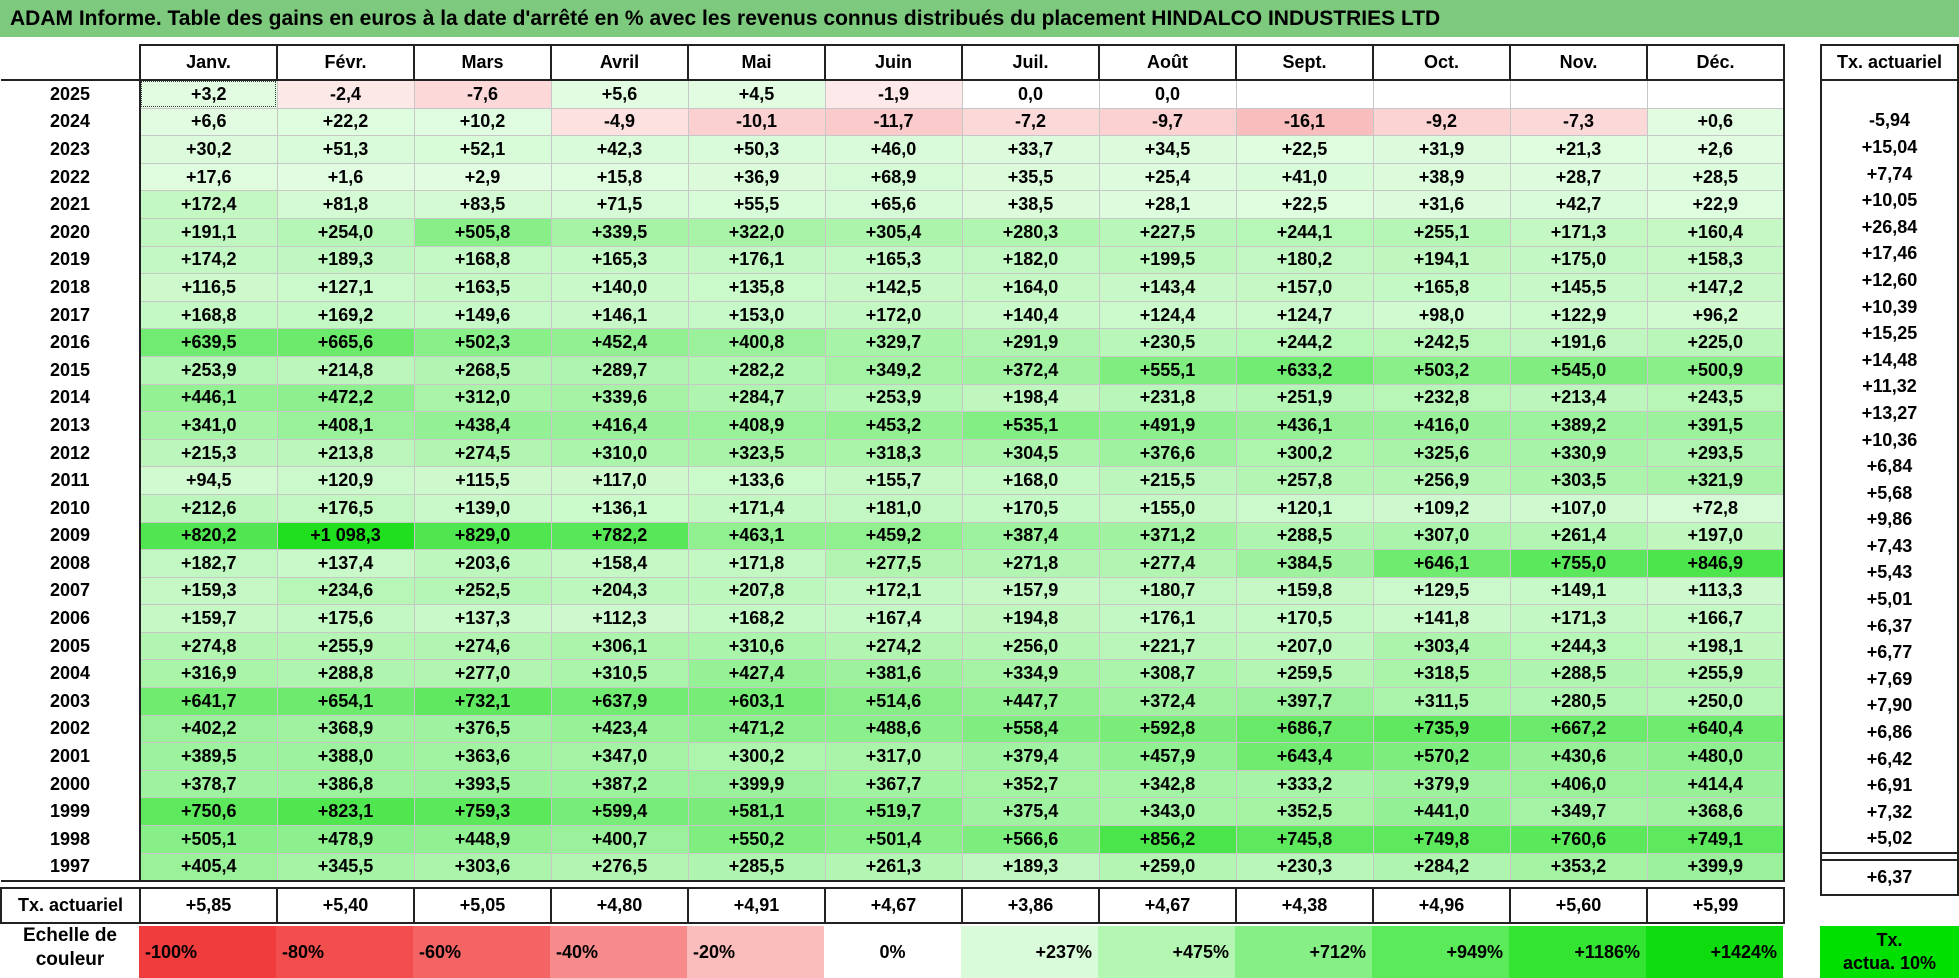 This screenshot has height=978, width=1959. I want to click on gain-cell: +182,7, so click(208, 563).